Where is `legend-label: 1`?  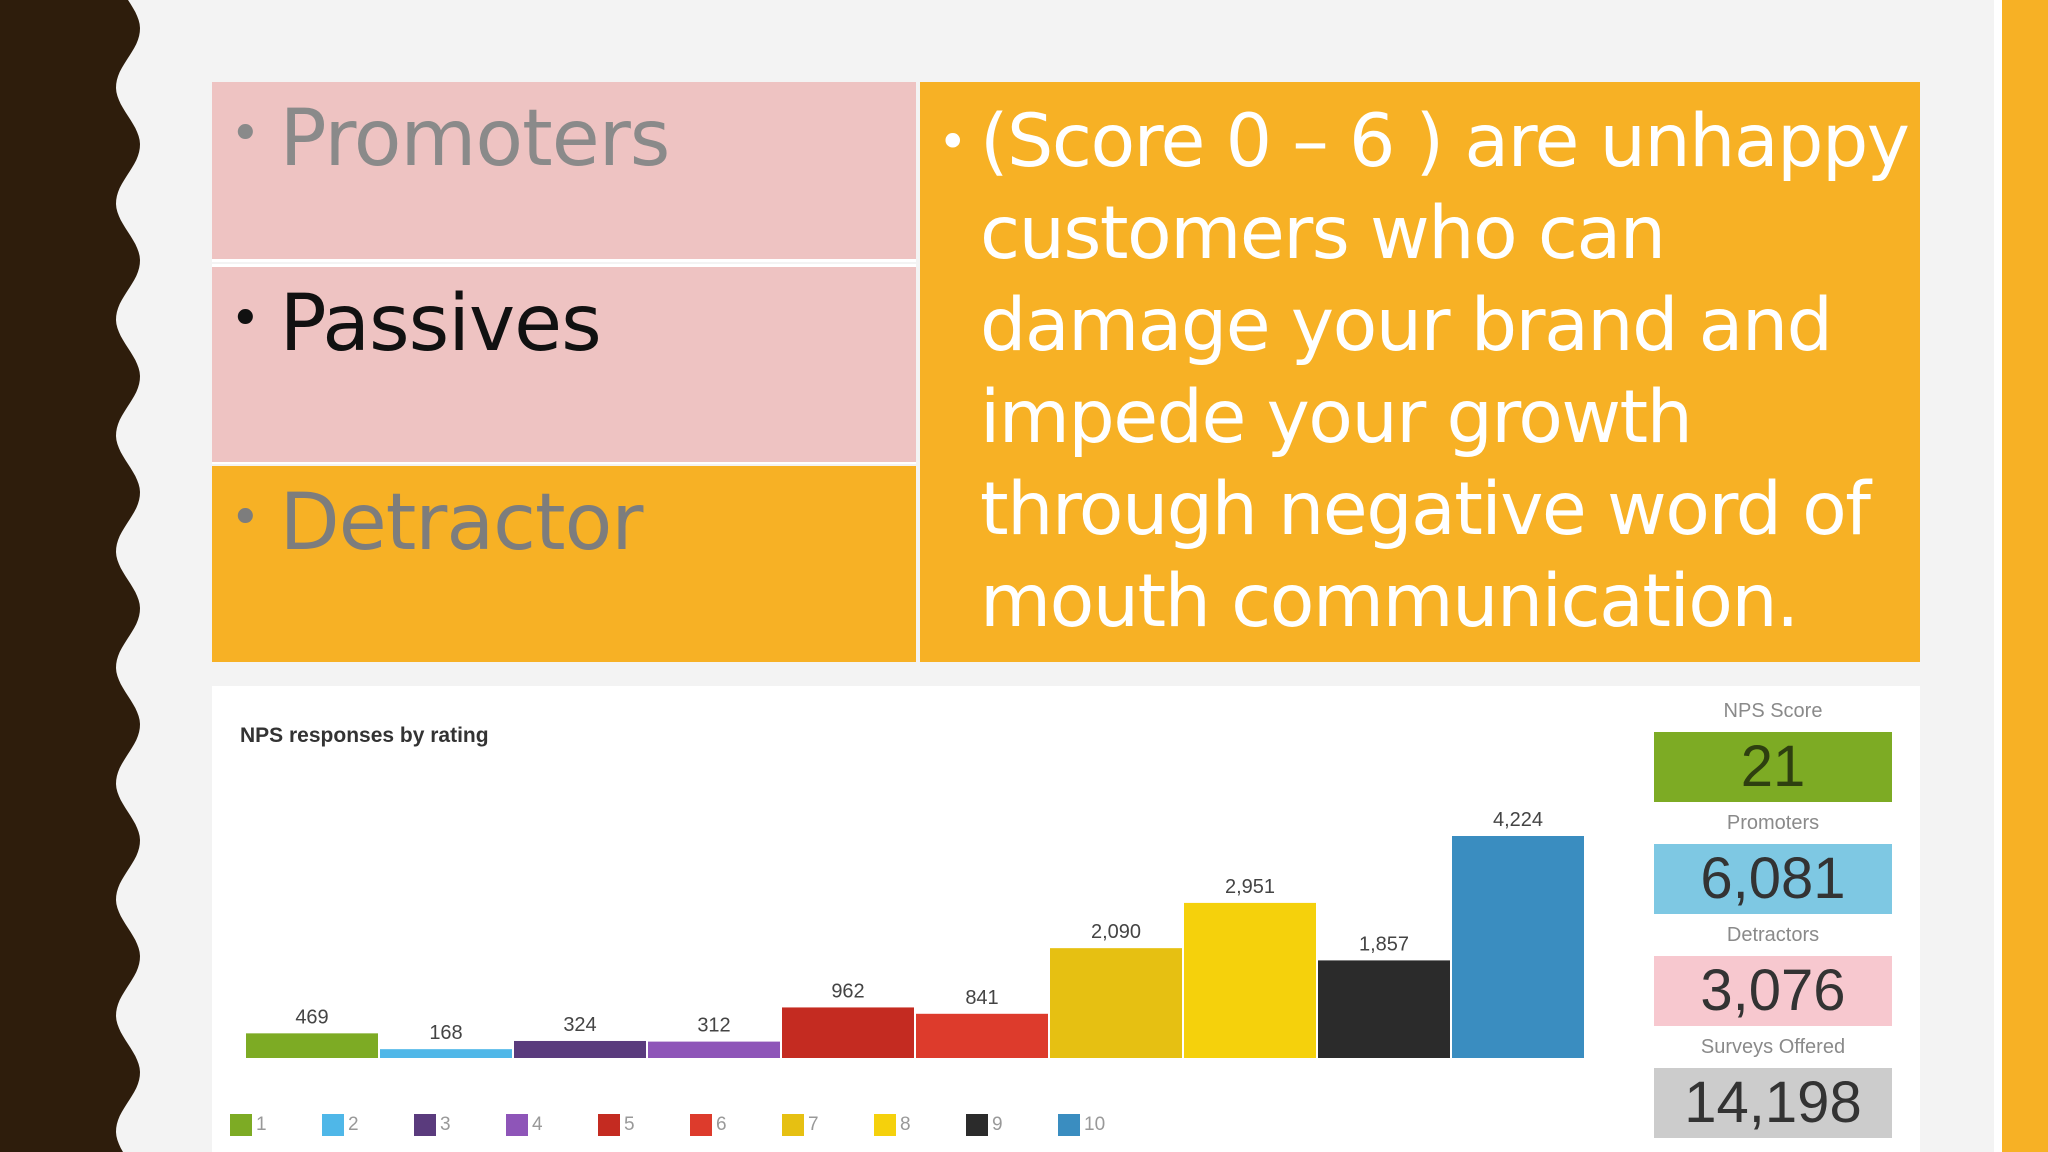 legend-label: 1 is located at coordinates (261, 1125).